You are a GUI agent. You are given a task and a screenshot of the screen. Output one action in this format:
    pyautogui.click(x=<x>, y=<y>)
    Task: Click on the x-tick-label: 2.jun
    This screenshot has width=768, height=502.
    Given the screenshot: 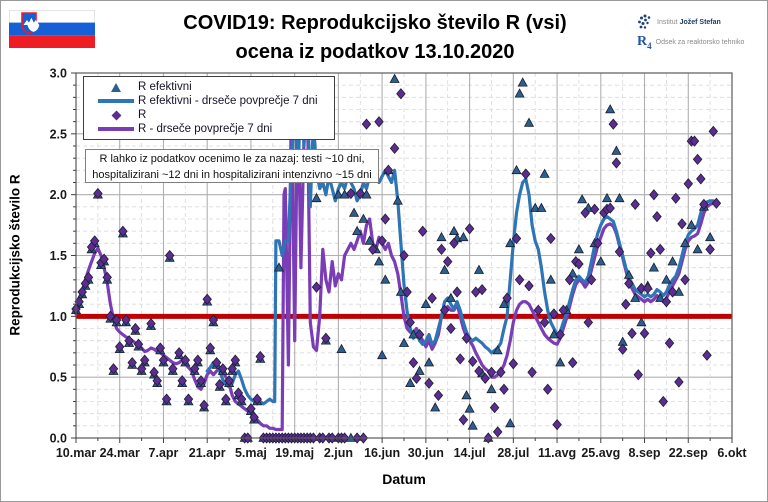 What is the action you would take?
    pyautogui.click(x=338, y=453)
    